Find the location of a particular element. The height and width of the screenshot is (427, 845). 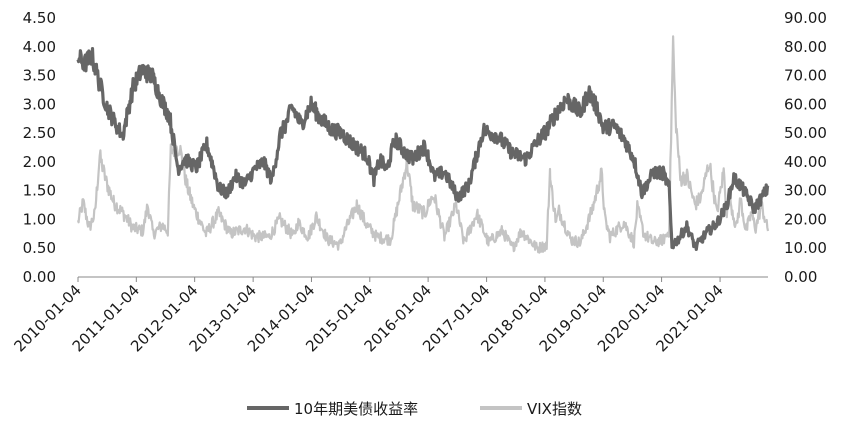

legend: 10年期美债收益率 VIX指数 is located at coordinates (414, 409).